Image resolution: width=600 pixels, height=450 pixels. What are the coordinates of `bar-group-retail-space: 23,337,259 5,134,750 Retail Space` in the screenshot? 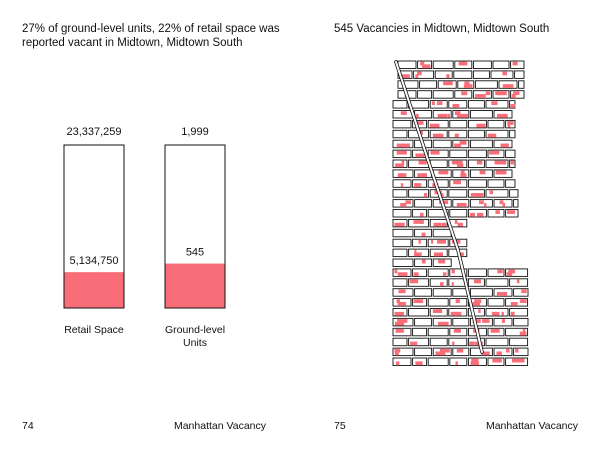 It's located at (94, 231).